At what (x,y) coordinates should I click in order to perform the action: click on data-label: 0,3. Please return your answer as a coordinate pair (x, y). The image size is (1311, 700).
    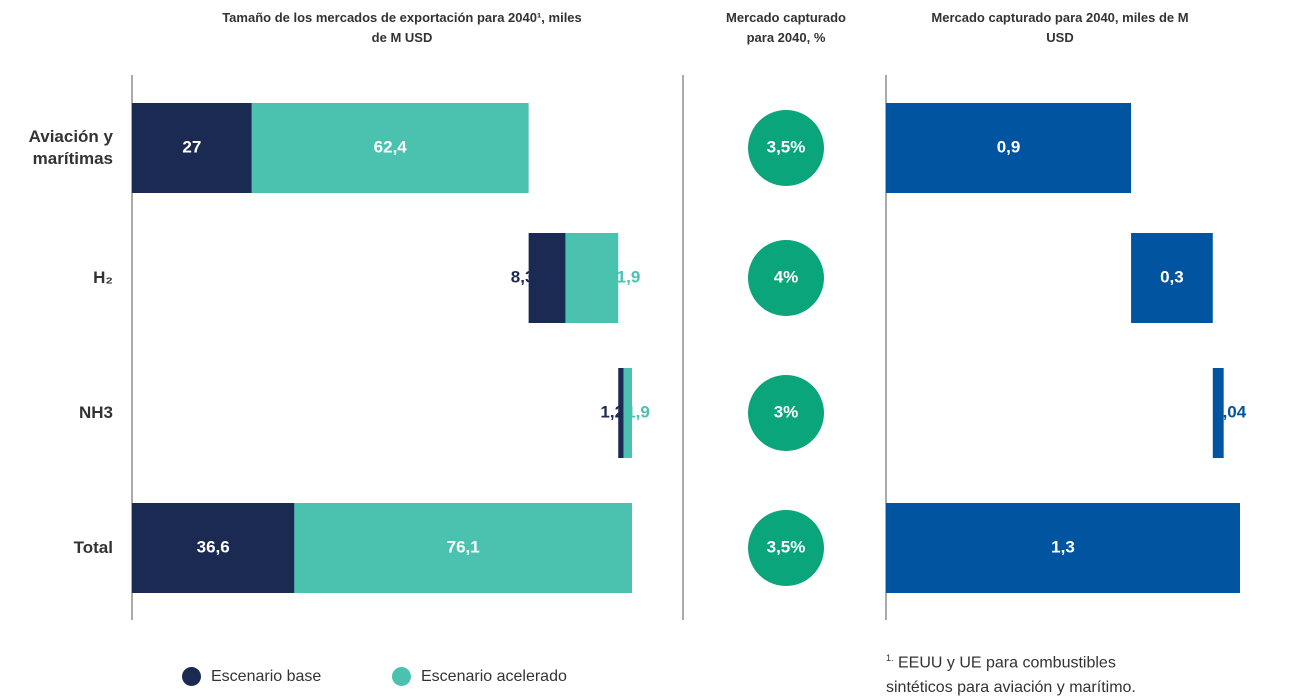
    Looking at the image, I should click on (1172, 276).